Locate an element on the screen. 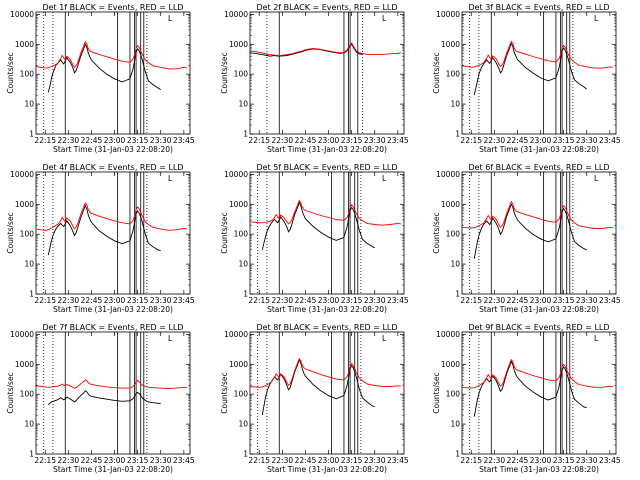 This screenshot has width=640, height=480. panel-title: Det 1f BLACK = Events, RED = LLD is located at coordinates (112, 7).